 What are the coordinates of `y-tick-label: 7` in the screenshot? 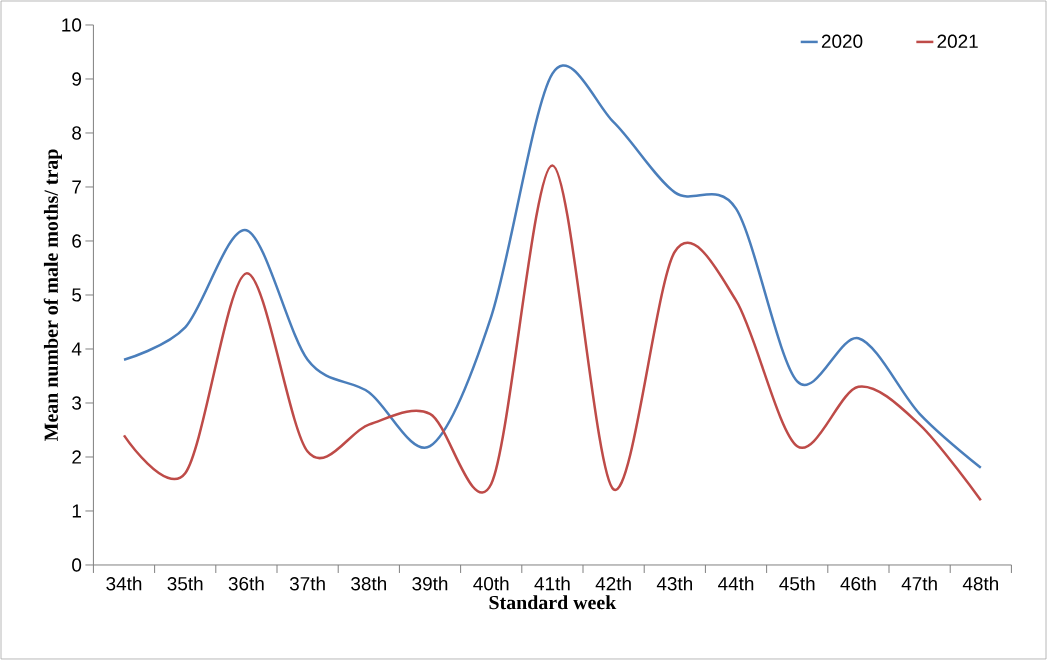 It's located at (76, 187).